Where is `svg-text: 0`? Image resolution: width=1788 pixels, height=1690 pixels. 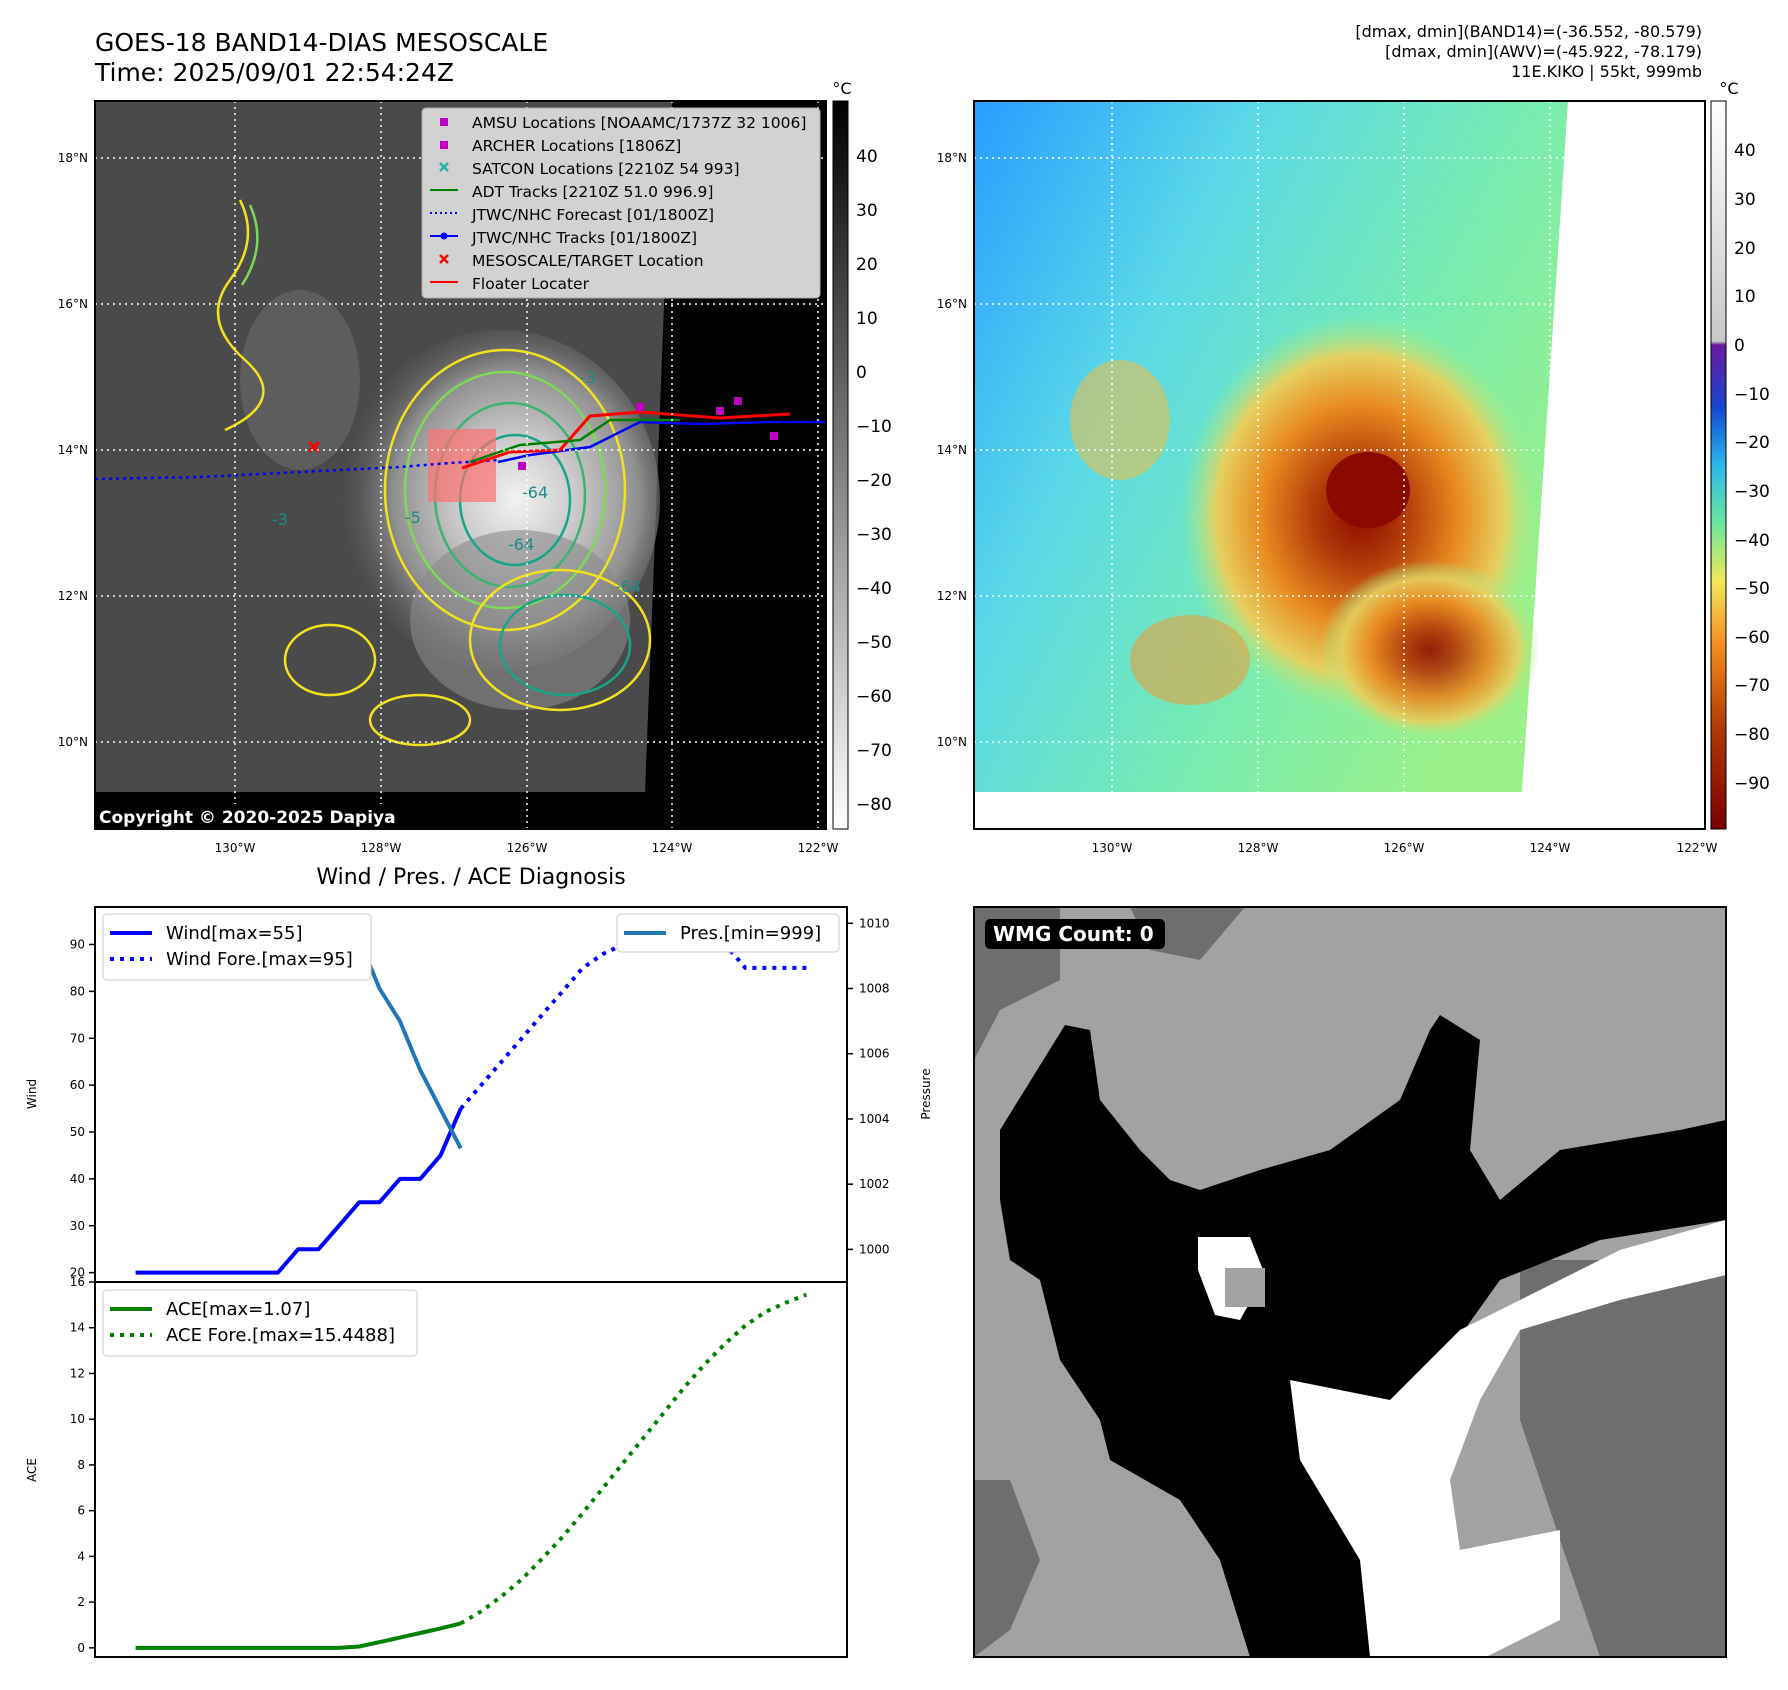
svg-text: 0 is located at coordinates (861, 373).